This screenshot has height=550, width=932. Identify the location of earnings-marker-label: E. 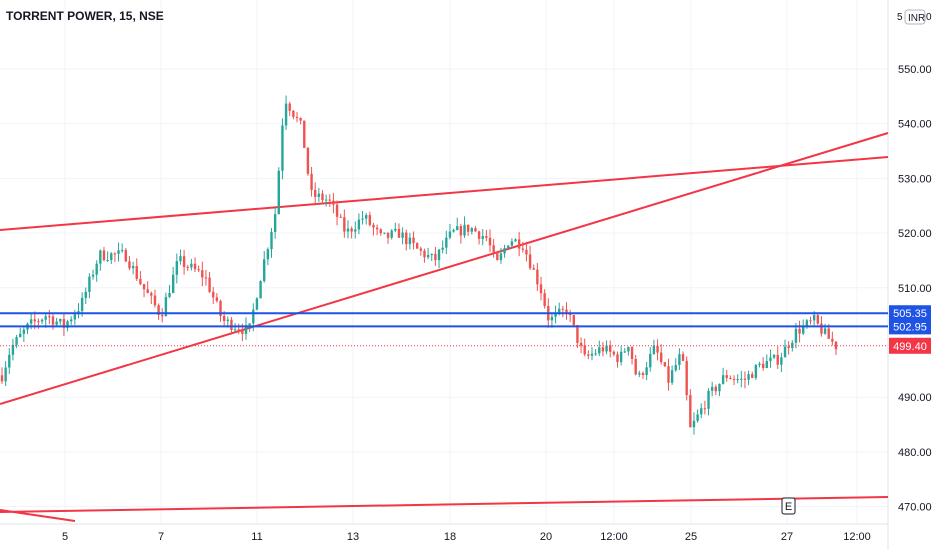
(788, 507).